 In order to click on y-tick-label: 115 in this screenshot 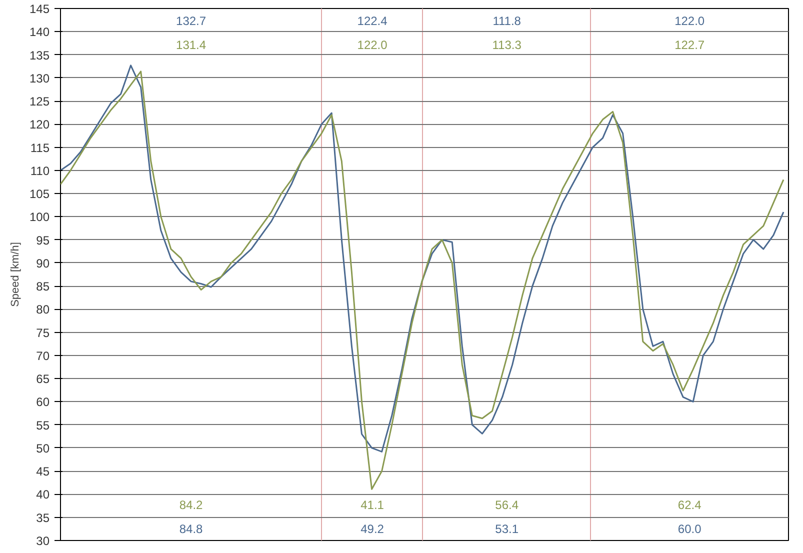, I will do `click(40, 147)`.